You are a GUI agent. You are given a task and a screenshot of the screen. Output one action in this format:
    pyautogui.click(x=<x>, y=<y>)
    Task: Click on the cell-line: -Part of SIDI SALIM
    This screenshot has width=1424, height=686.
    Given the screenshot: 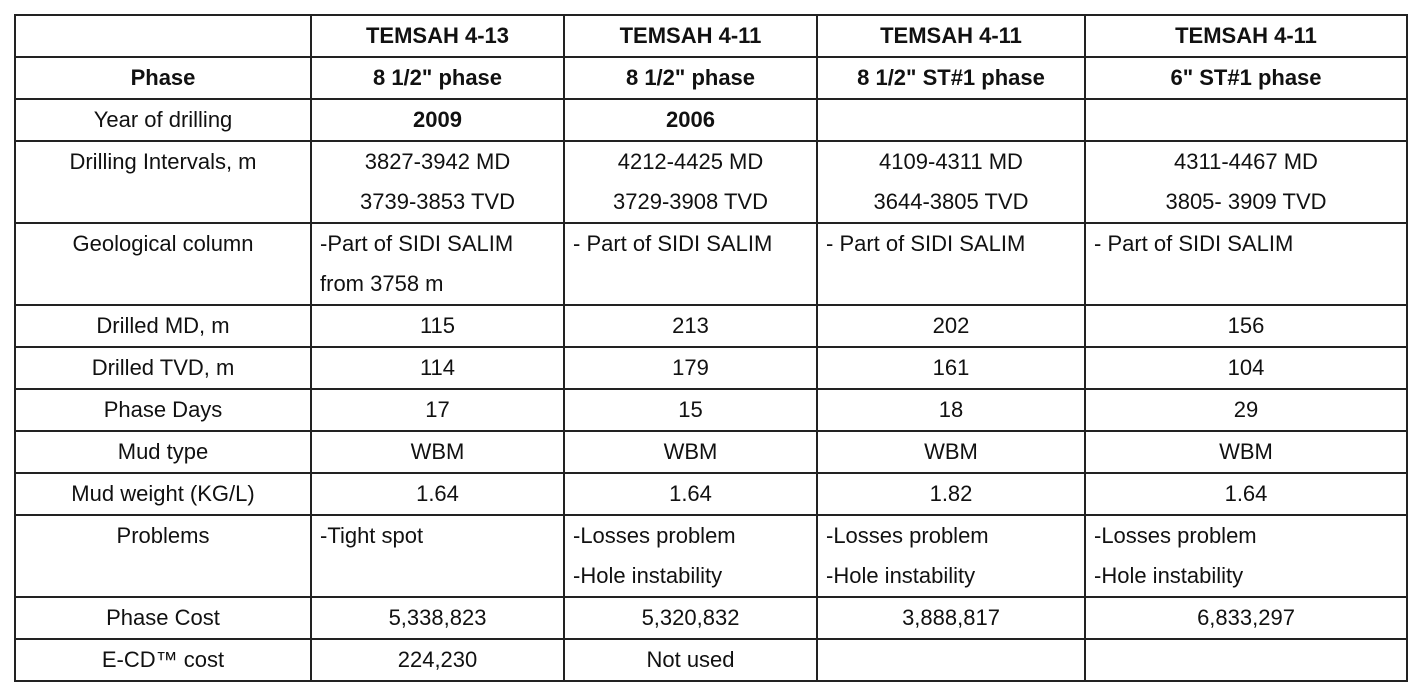 What is the action you would take?
    pyautogui.click(x=417, y=243)
    